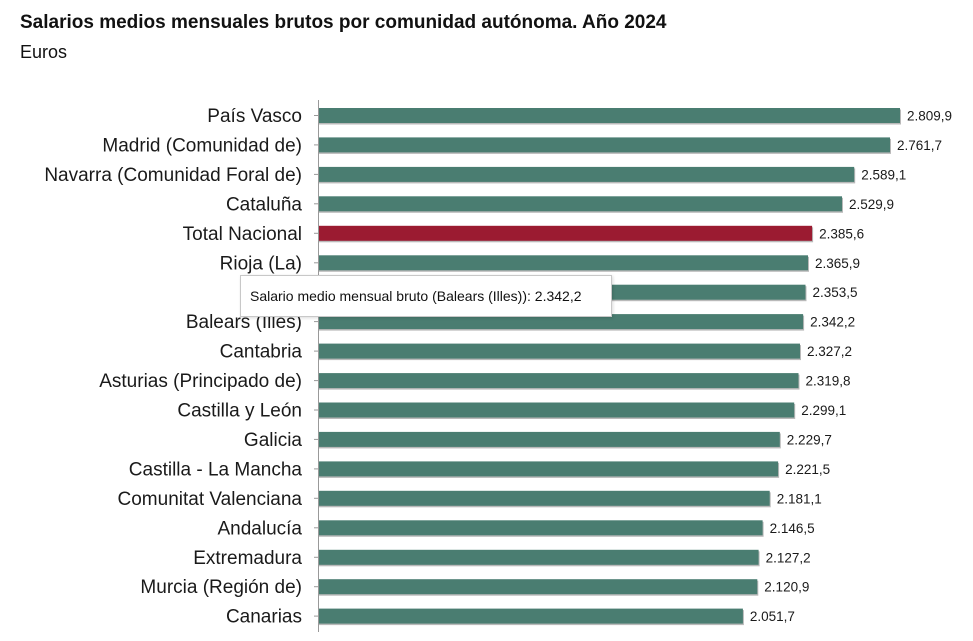 This screenshot has width=973, height=641. What do you see at coordinates (242, 234) in the screenshot?
I see `category-label: Total Nacional` at bounding box center [242, 234].